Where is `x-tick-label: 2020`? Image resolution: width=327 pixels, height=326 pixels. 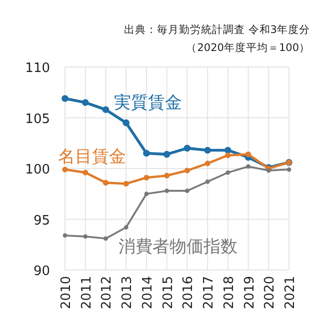 x-tick-label: 2020 is located at coordinates (270, 293).